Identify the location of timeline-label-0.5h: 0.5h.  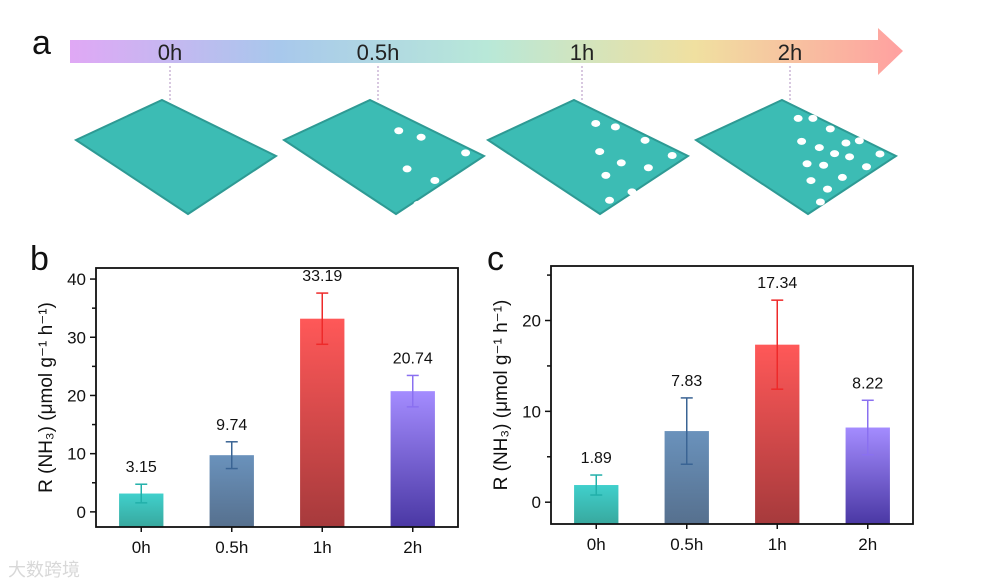
(378, 52).